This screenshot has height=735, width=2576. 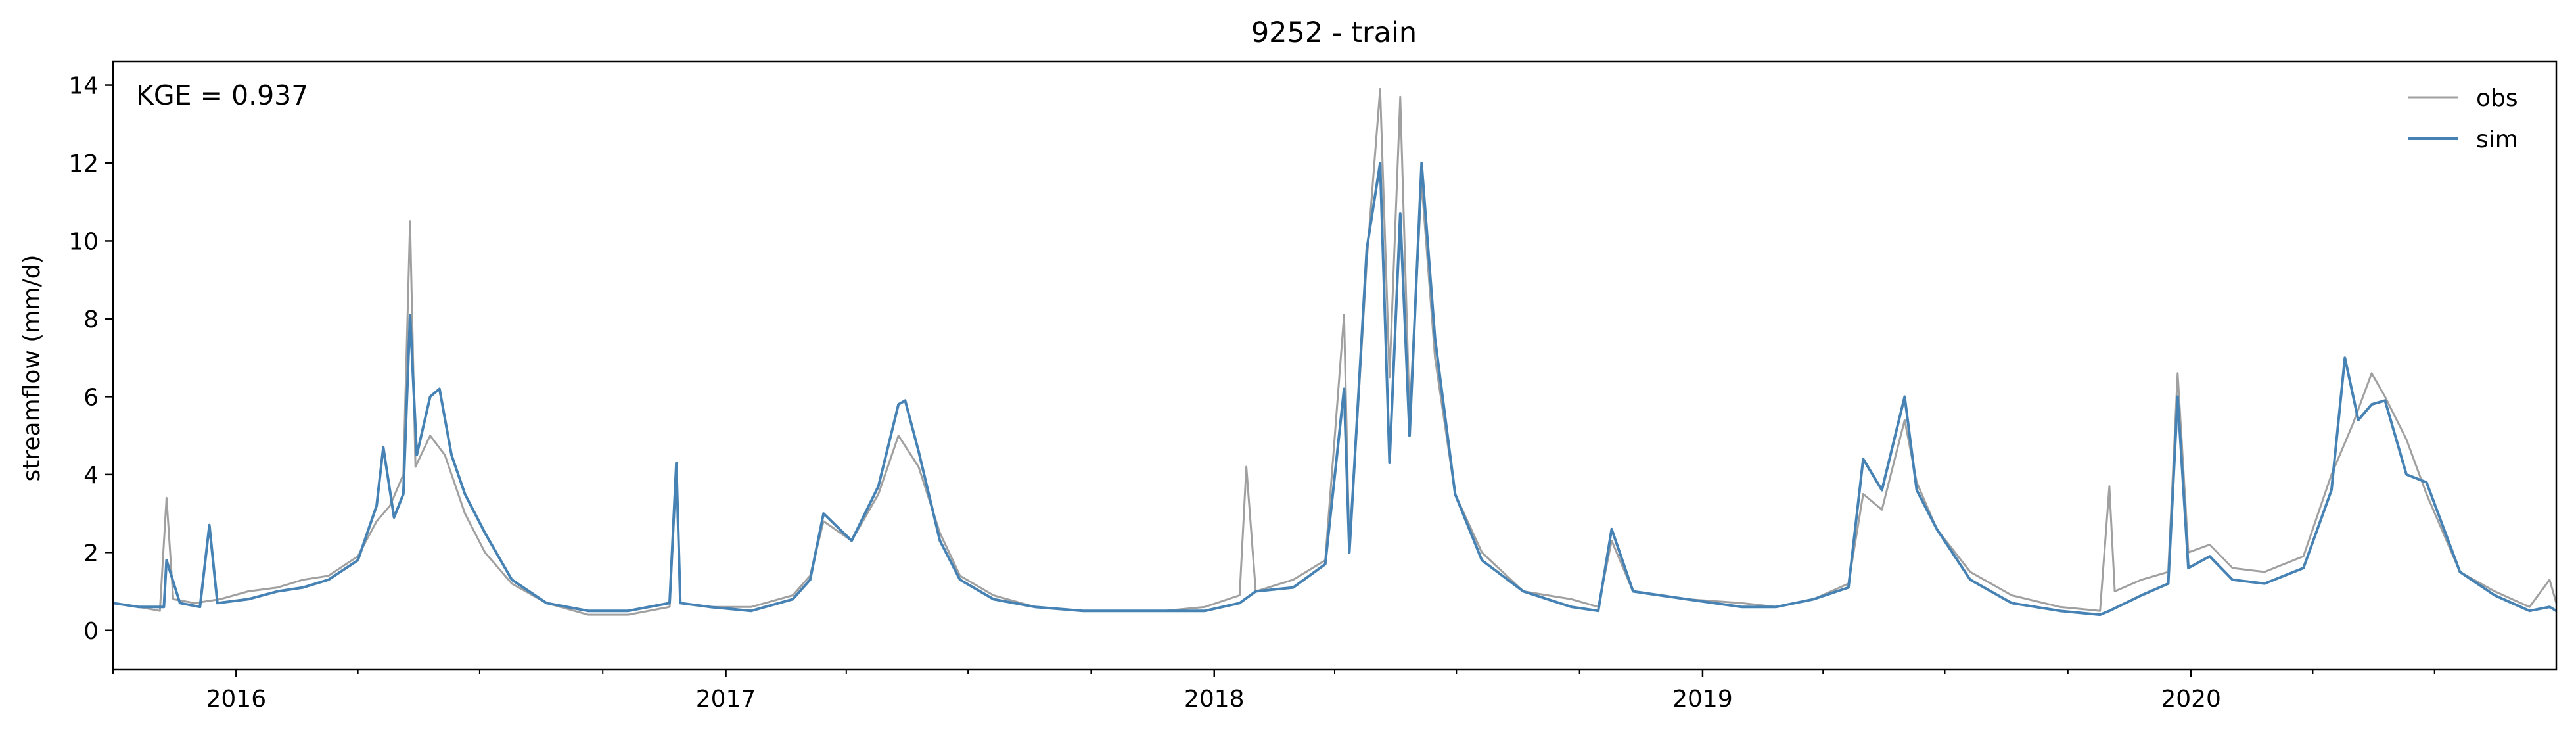 I want to click on y-tick-label: 10, so click(x=83, y=242).